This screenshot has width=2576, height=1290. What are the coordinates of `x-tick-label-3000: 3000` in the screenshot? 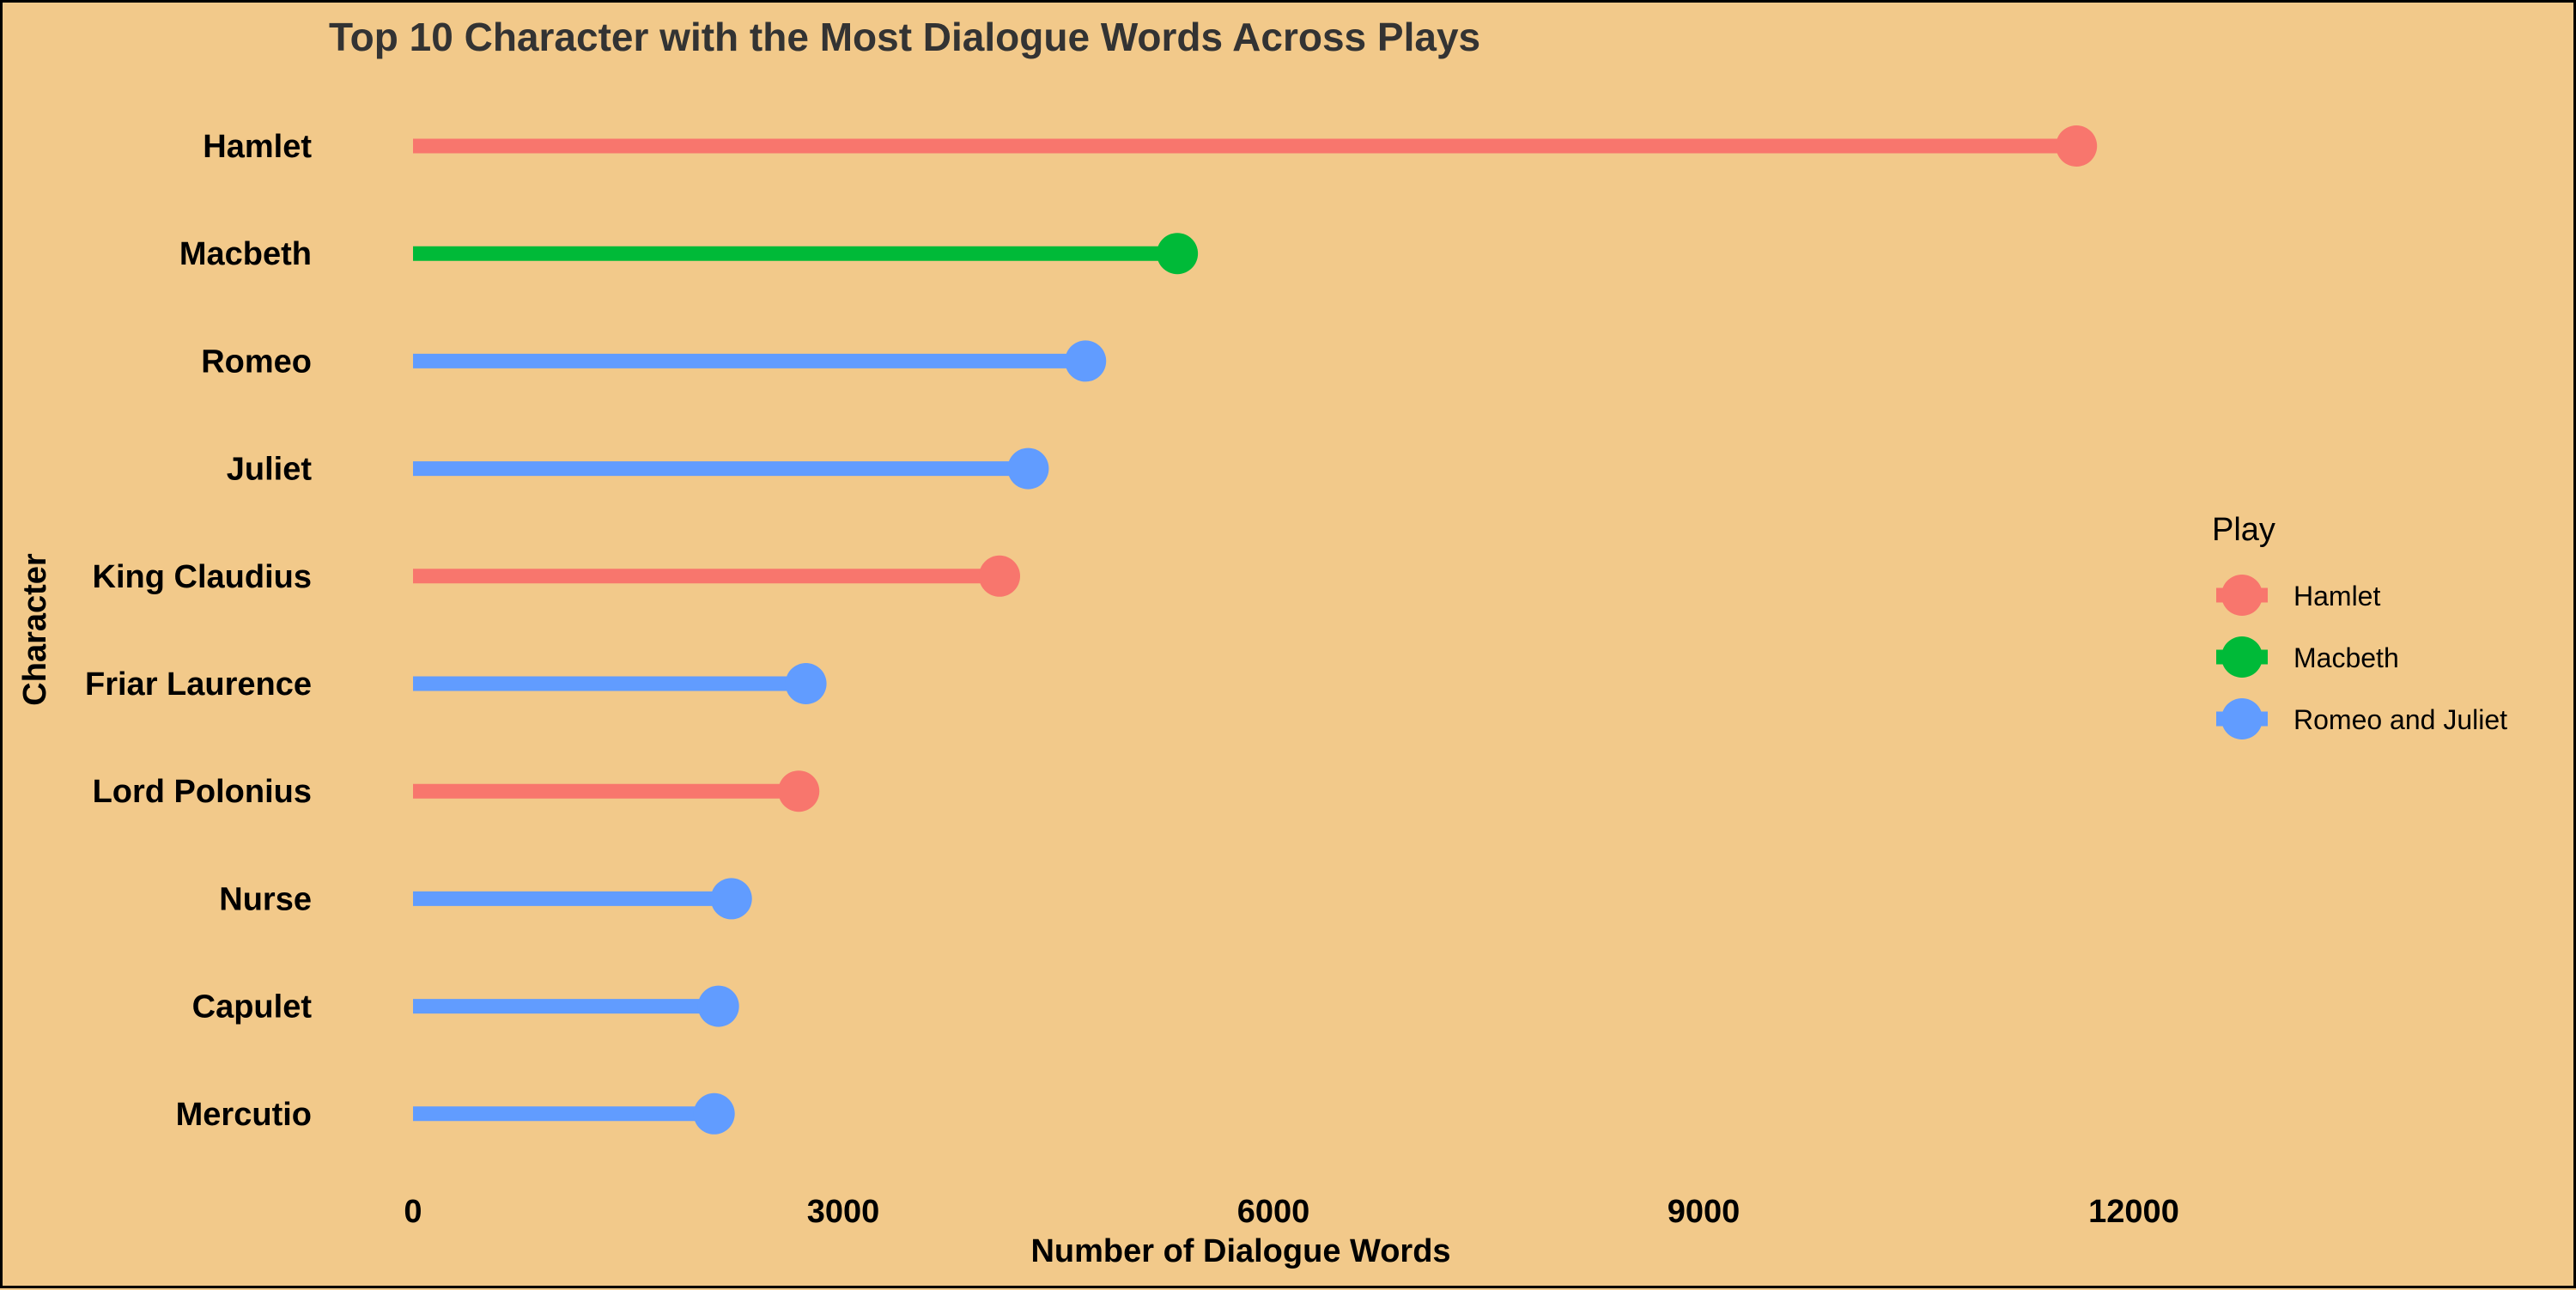 It's located at (843, 1212).